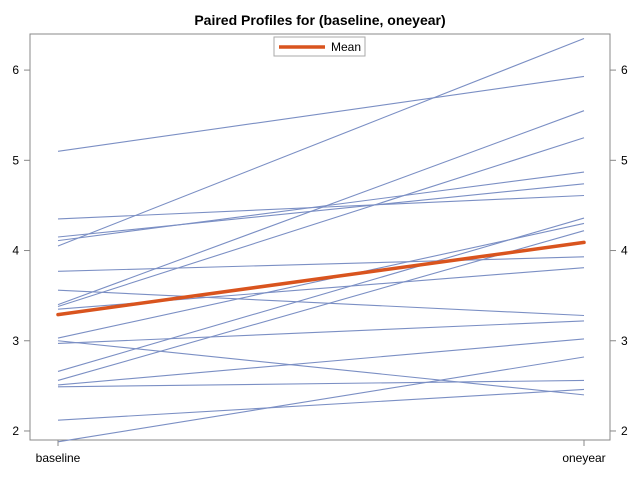  What do you see at coordinates (15, 70) in the screenshot?
I see `y-tick-label-left: 6` at bounding box center [15, 70].